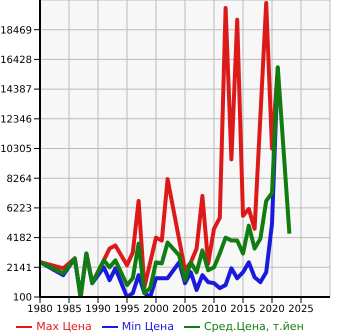 The width and height of the screenshot is (345, 335). I want to click on y-tick-label: 18469, so click(16, 30).